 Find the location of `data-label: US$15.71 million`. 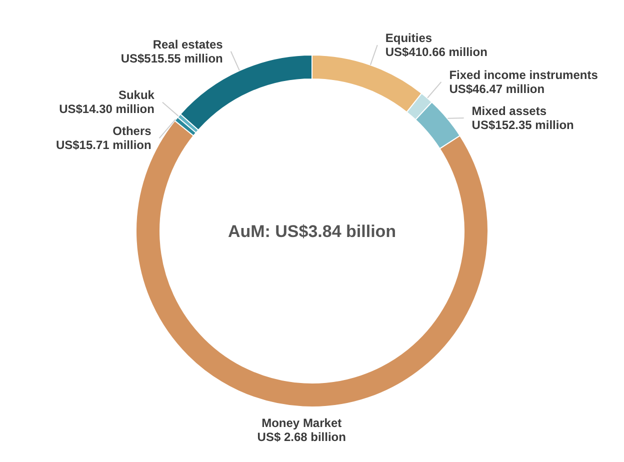

data-label: US$15.71 million is located at coordinates (104, 145).